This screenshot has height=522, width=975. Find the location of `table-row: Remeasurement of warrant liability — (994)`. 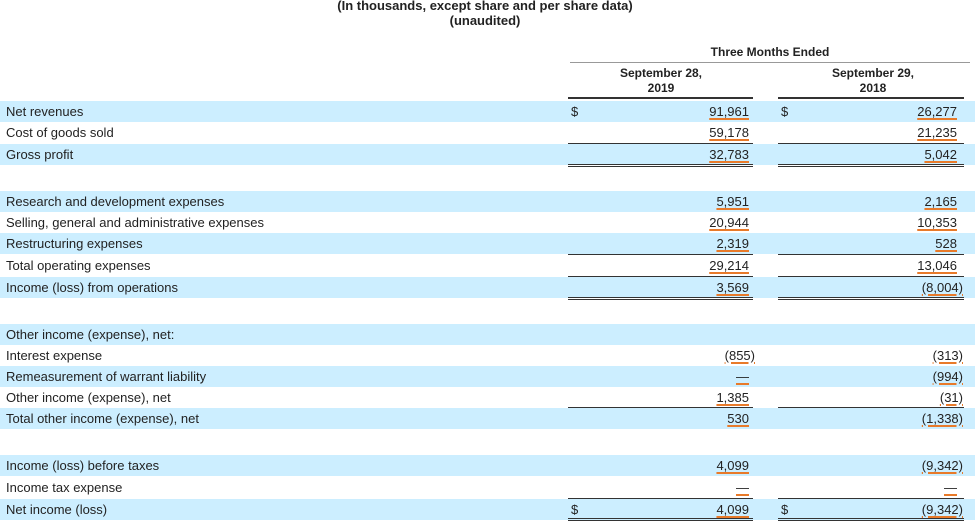

table-row: Remeasurement of warrant liability — (994) is located at coordinates (487, 376).